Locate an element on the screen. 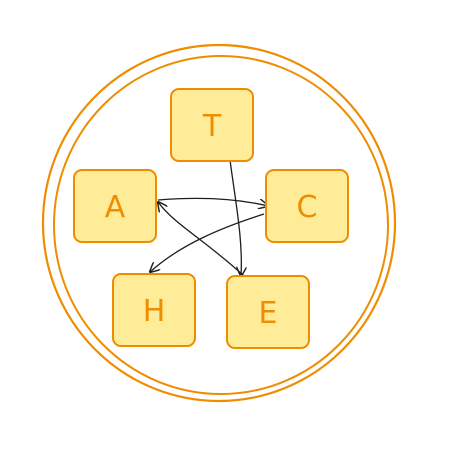 The width and height of the screenshot is (450, 450). edge-C-to-H is located at coordinates (207, 242).